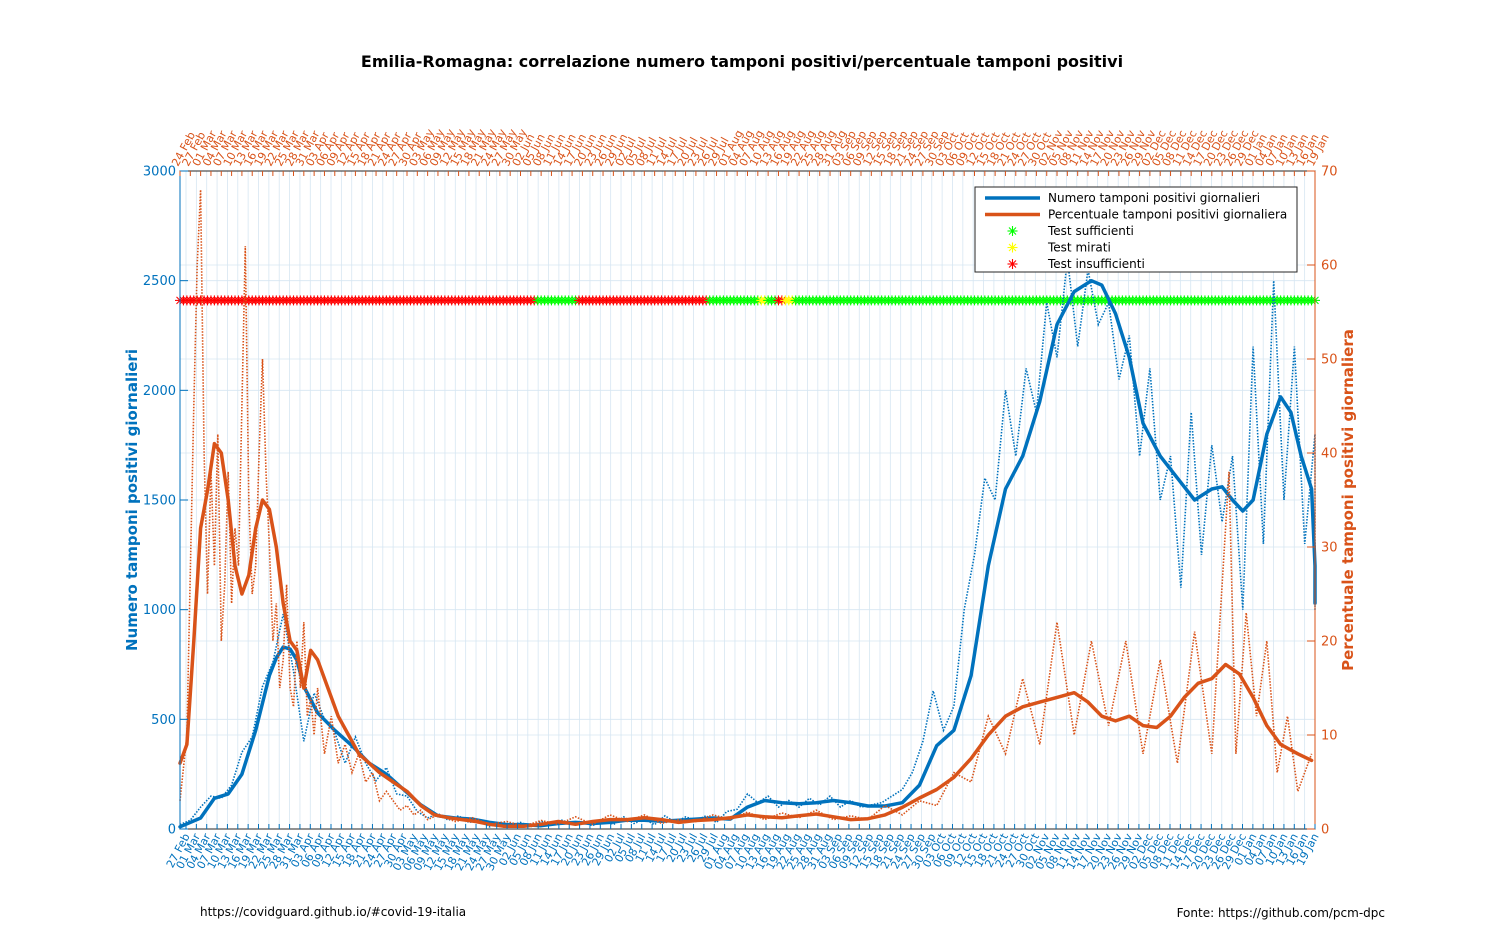 The width and height of the screenshot is (1511, 942). Describe the element at coordinates (747, 300) in the screenshot. I see `test-status-markers` at that location.